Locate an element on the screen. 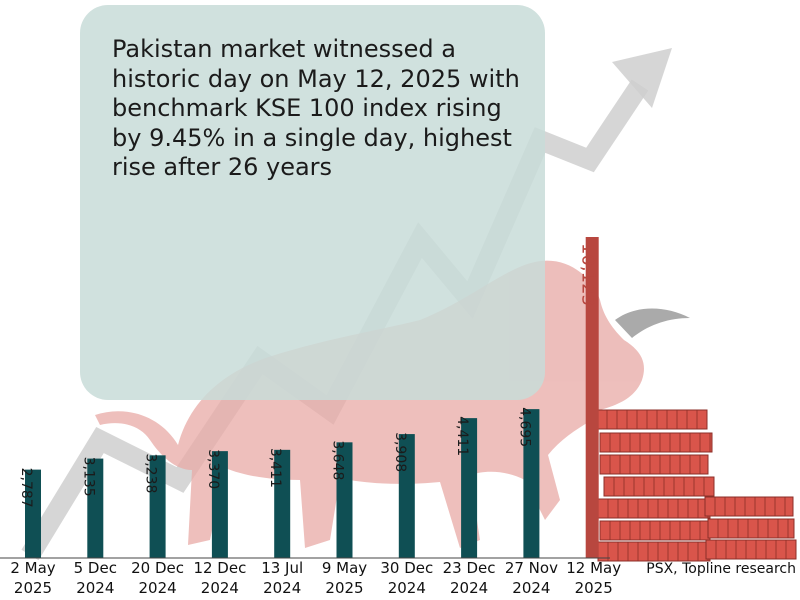 This screenshot has width=800, height=600. x-tick-label: 27 Nov 2024 is located at coordinates (531, 578).